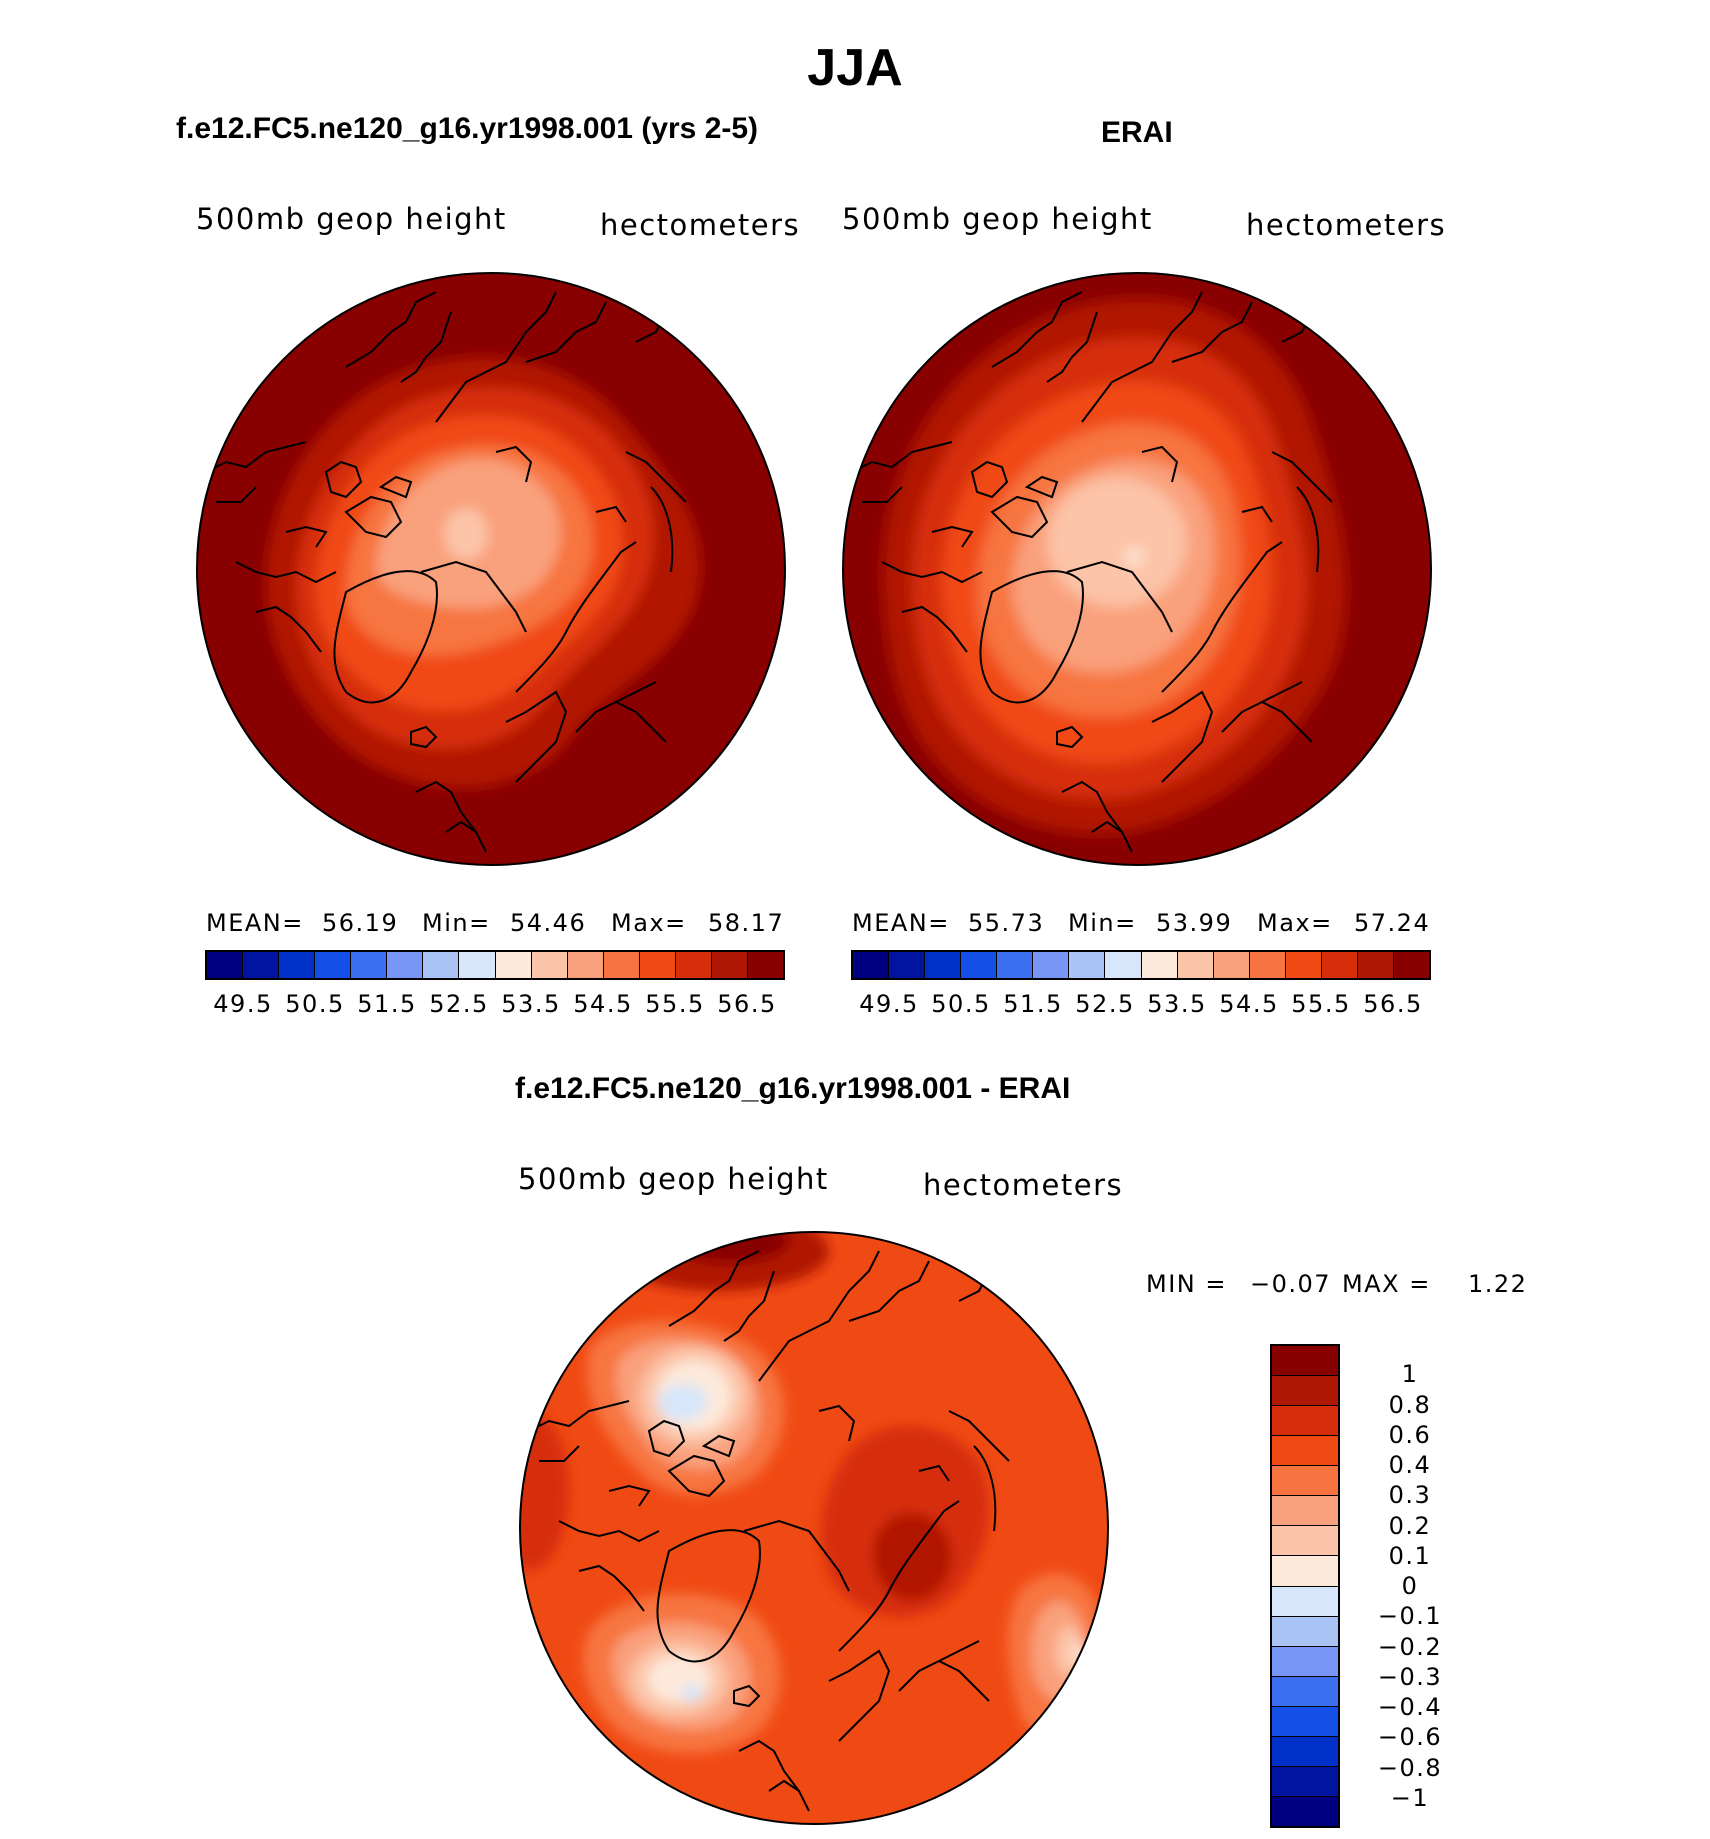  What do you see at coordinates (446, 572) in the screenshot?
I see `panel-model-coastlines` at bounding box center [446, 572].